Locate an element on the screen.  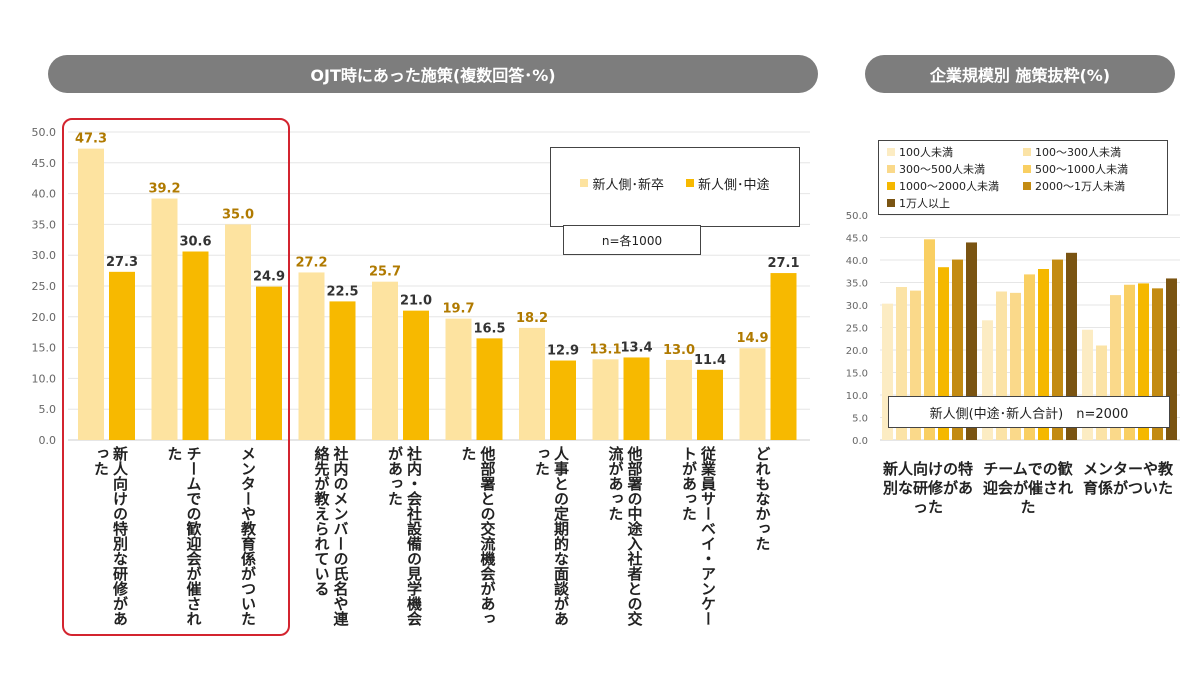
left-chart-title: OJT時にあった施策(複数回答･%) is located at coordinates (433, 74).